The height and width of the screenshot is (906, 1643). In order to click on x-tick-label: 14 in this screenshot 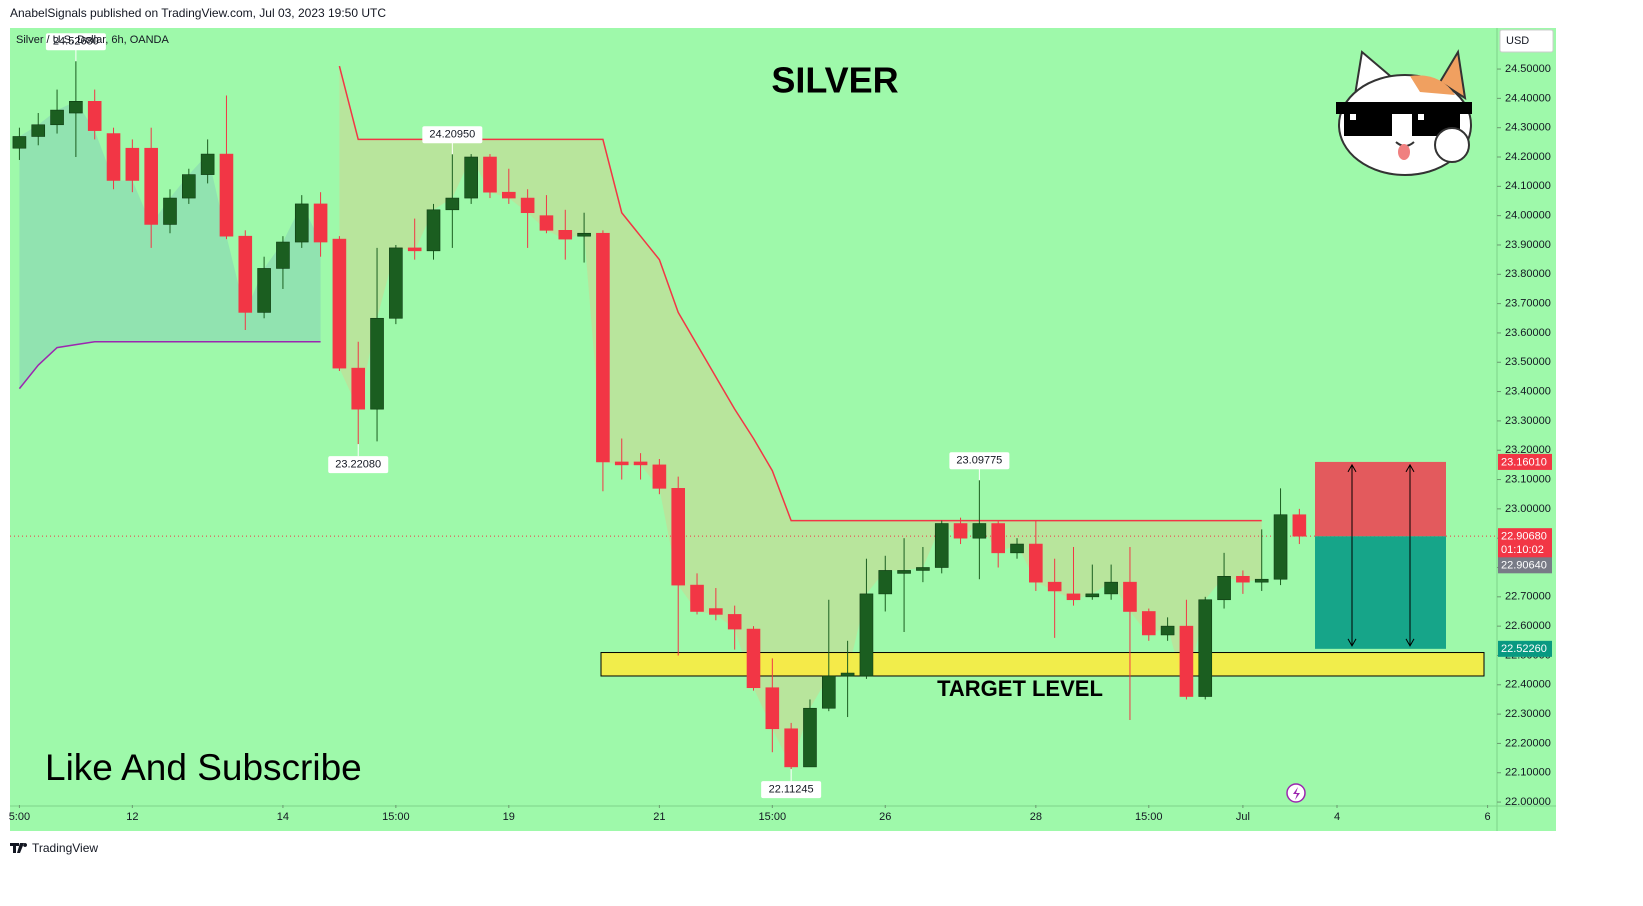, I will do `click(283, 817)`.